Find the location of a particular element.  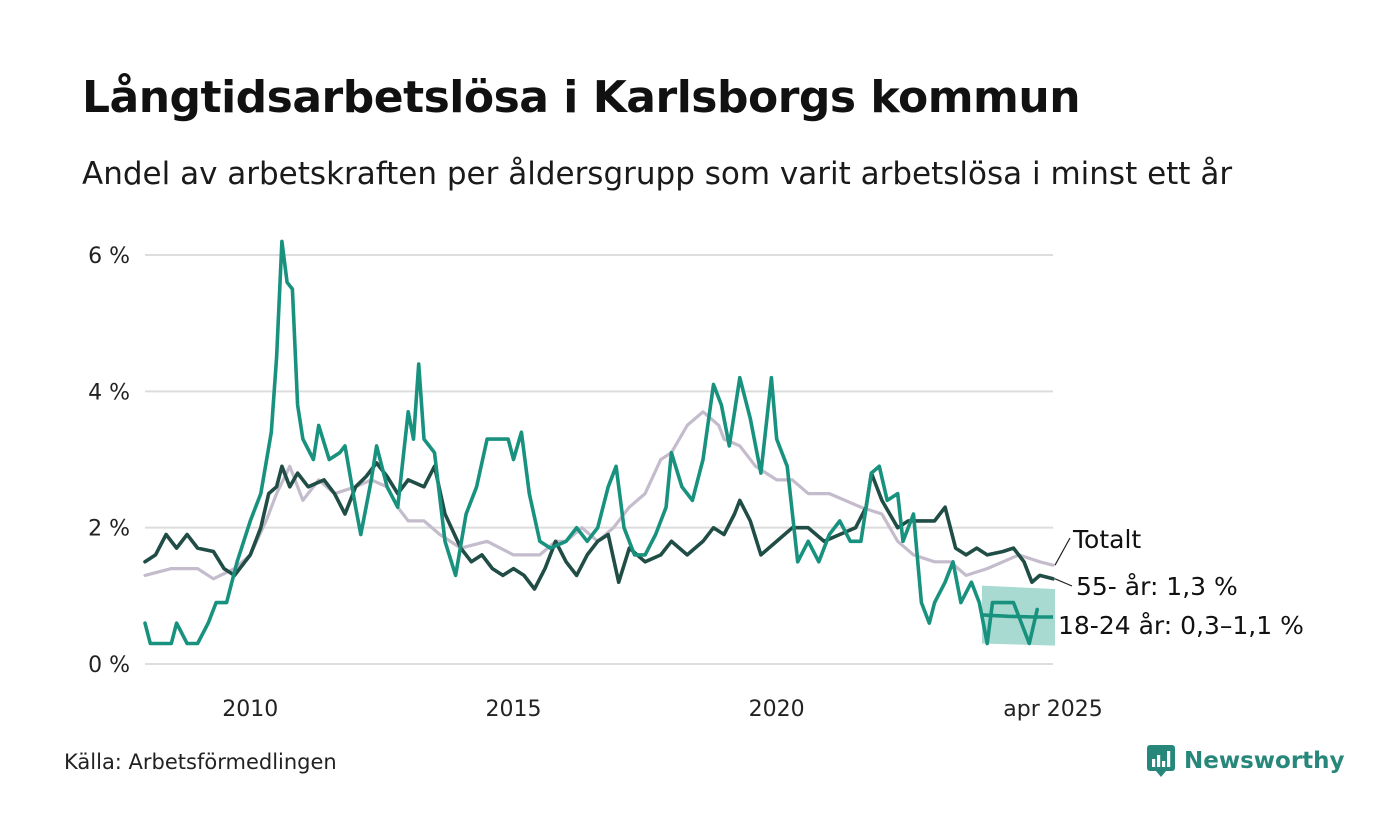

forecast-line is located at coordinates (1017, 616).